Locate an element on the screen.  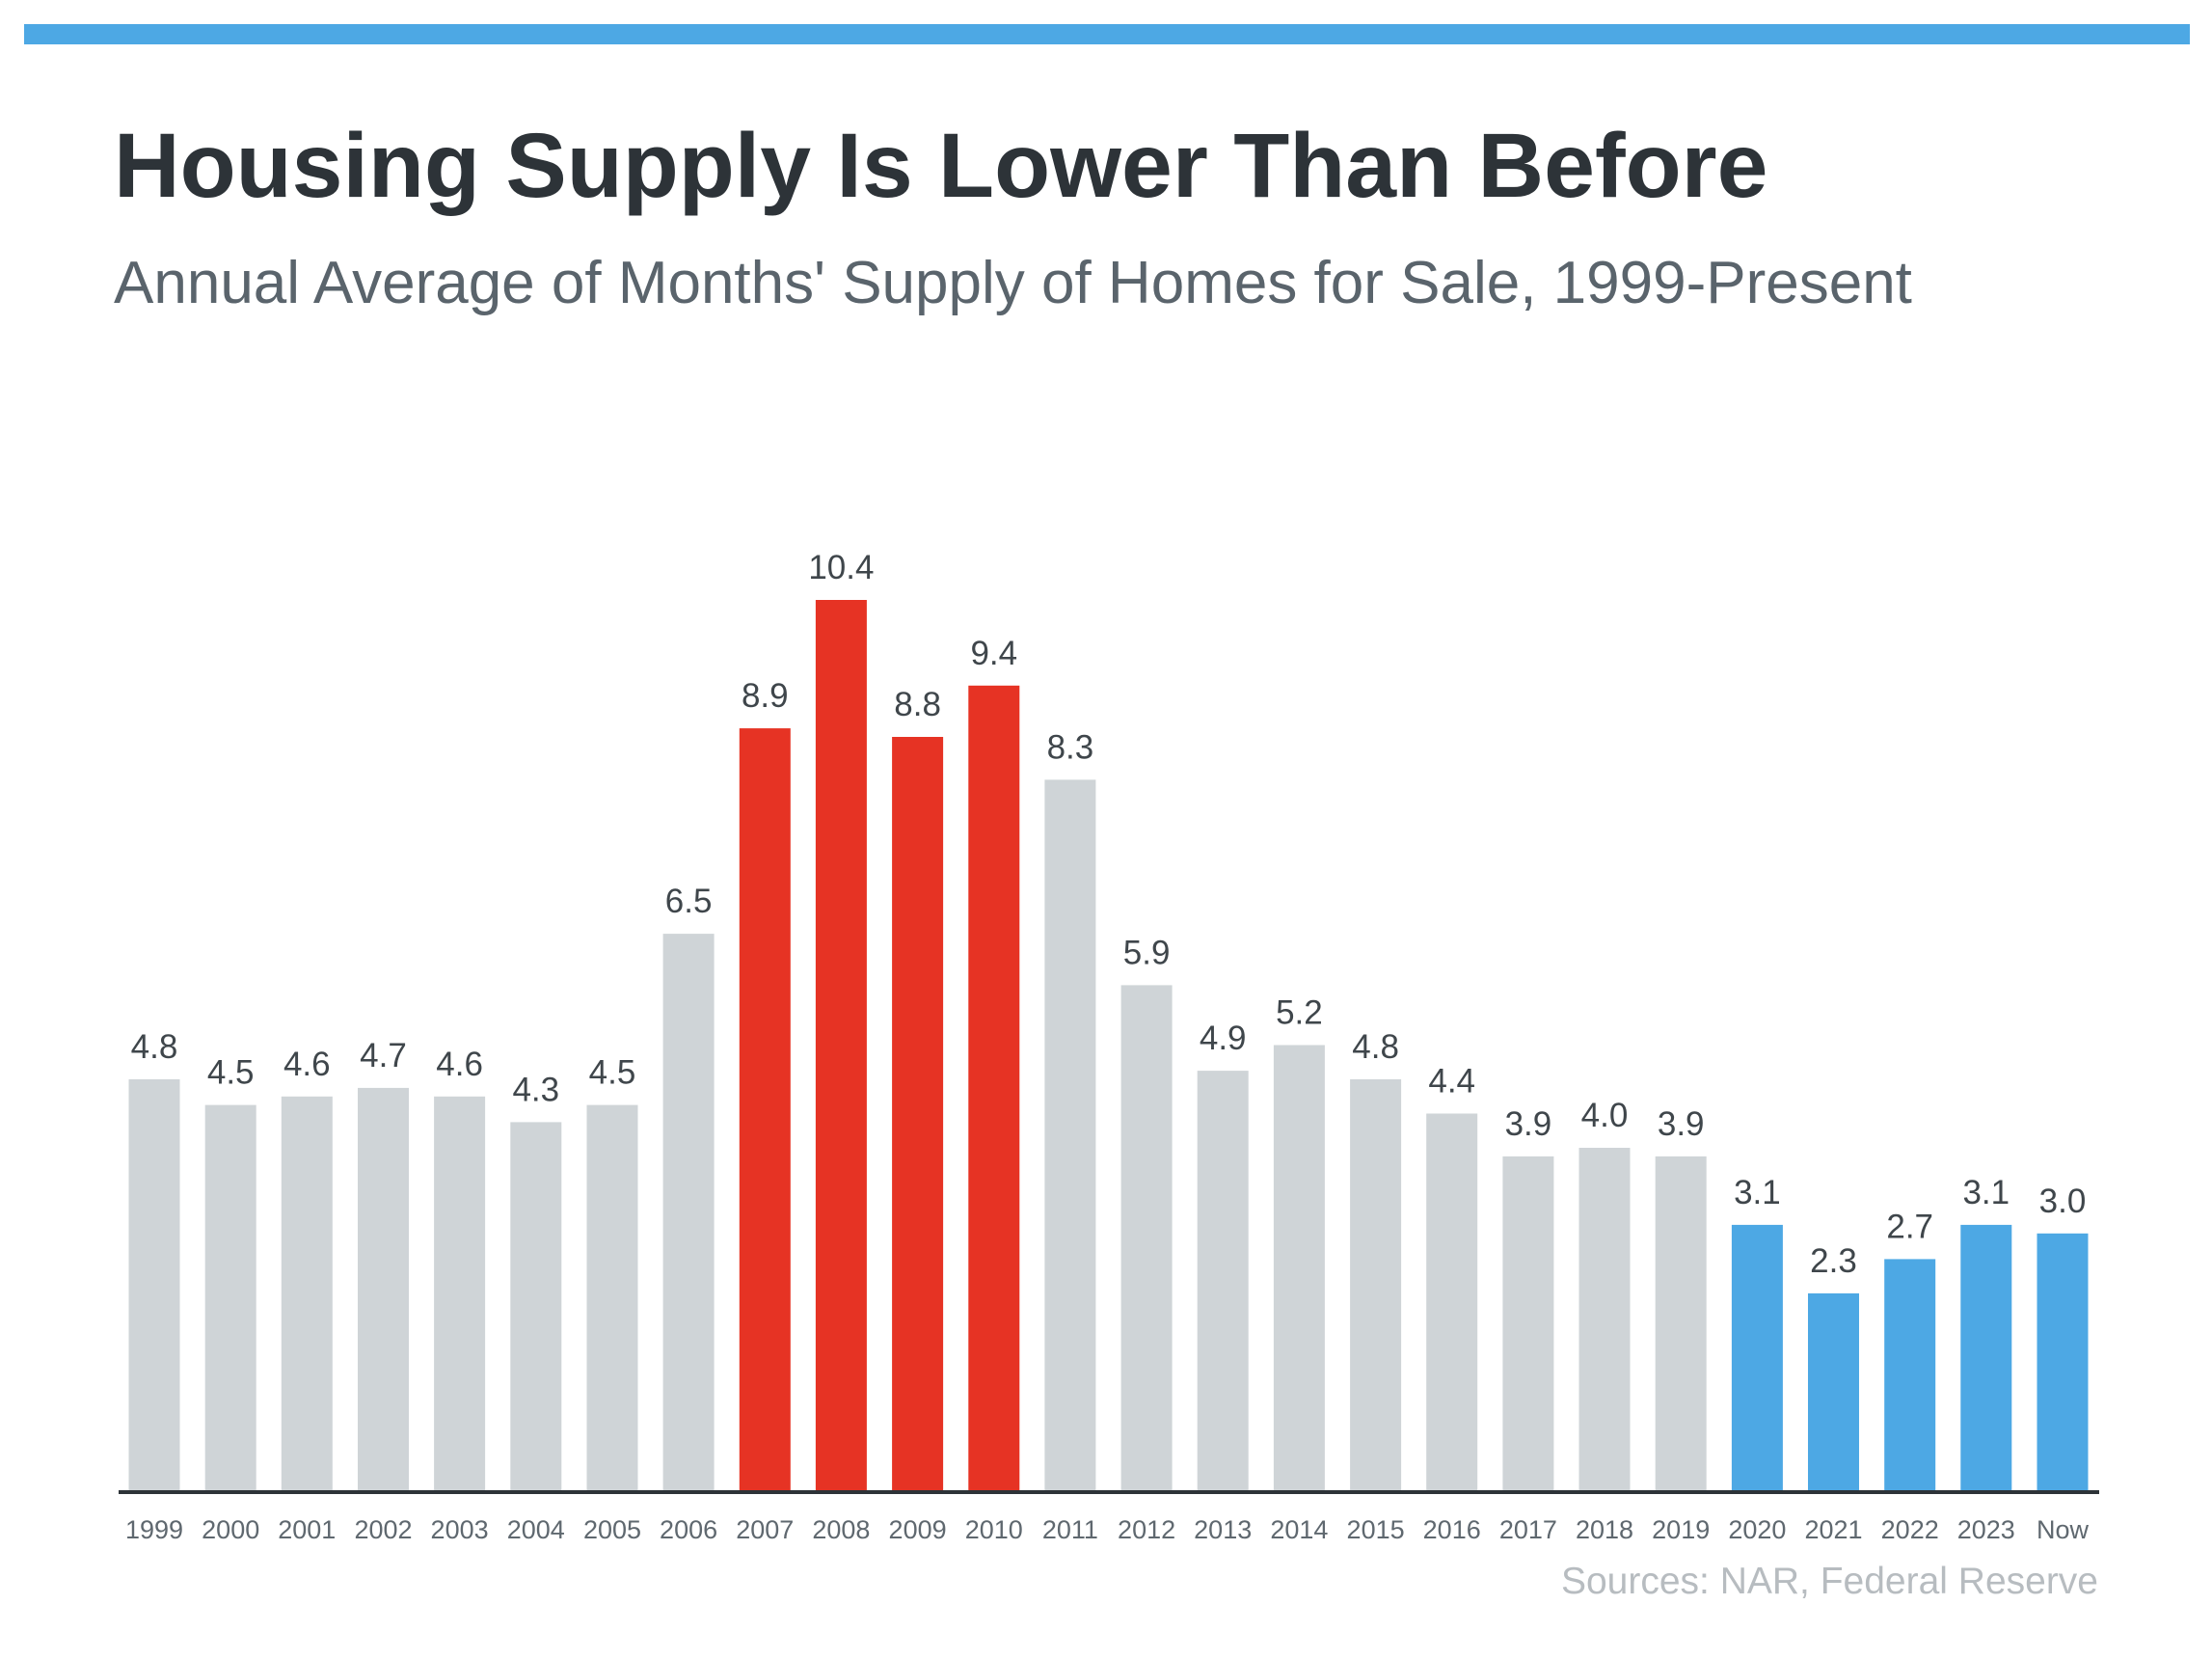
x-tick-label-2012: 2012 is located at coordinates (1146, 1529).